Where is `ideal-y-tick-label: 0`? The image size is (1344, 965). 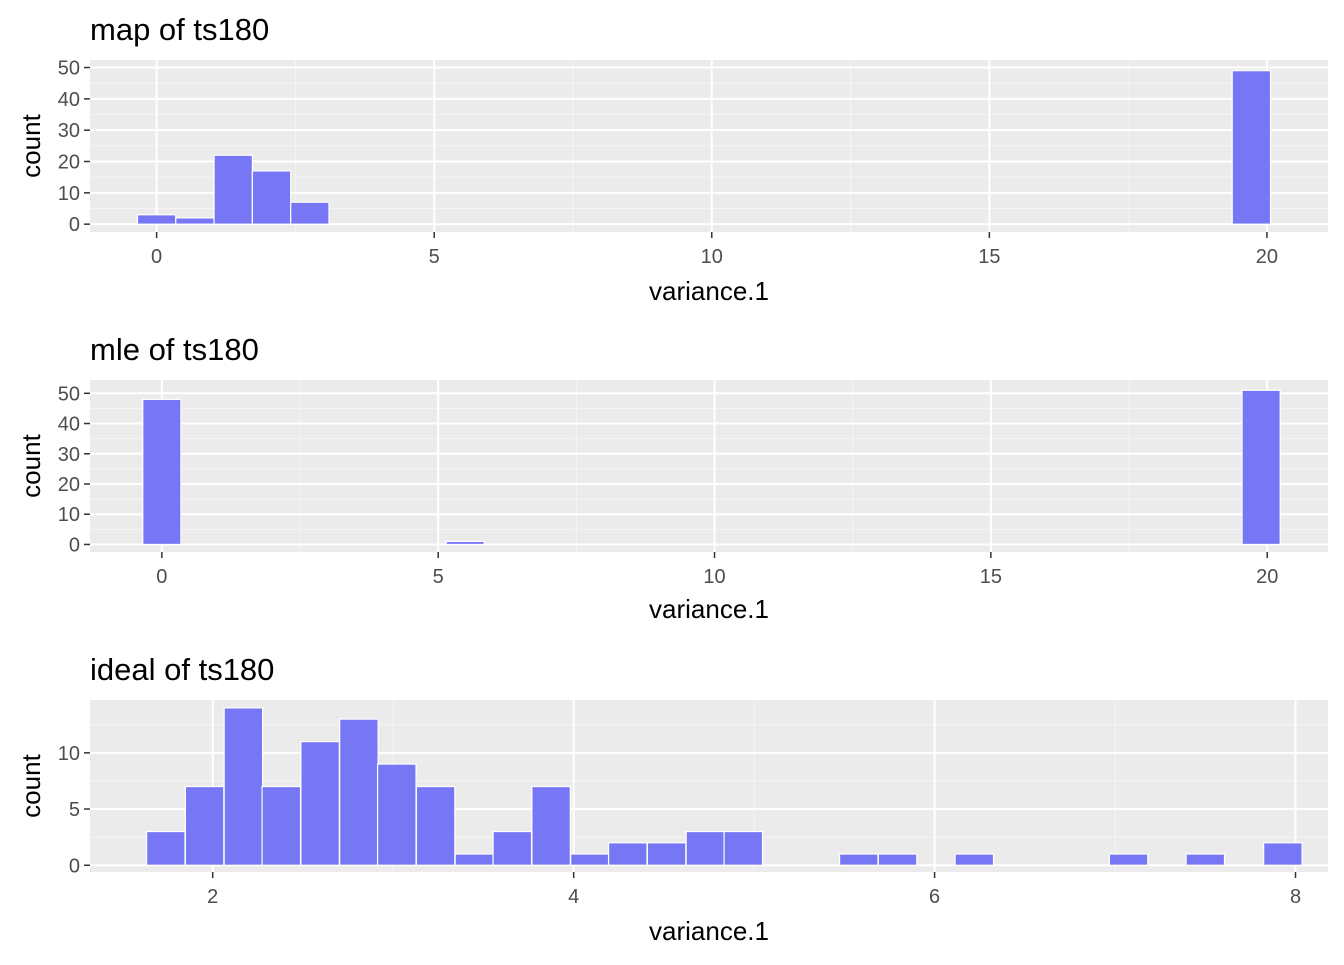
ideal-y-tick-label: 0 is located at coordinates (74, 866).